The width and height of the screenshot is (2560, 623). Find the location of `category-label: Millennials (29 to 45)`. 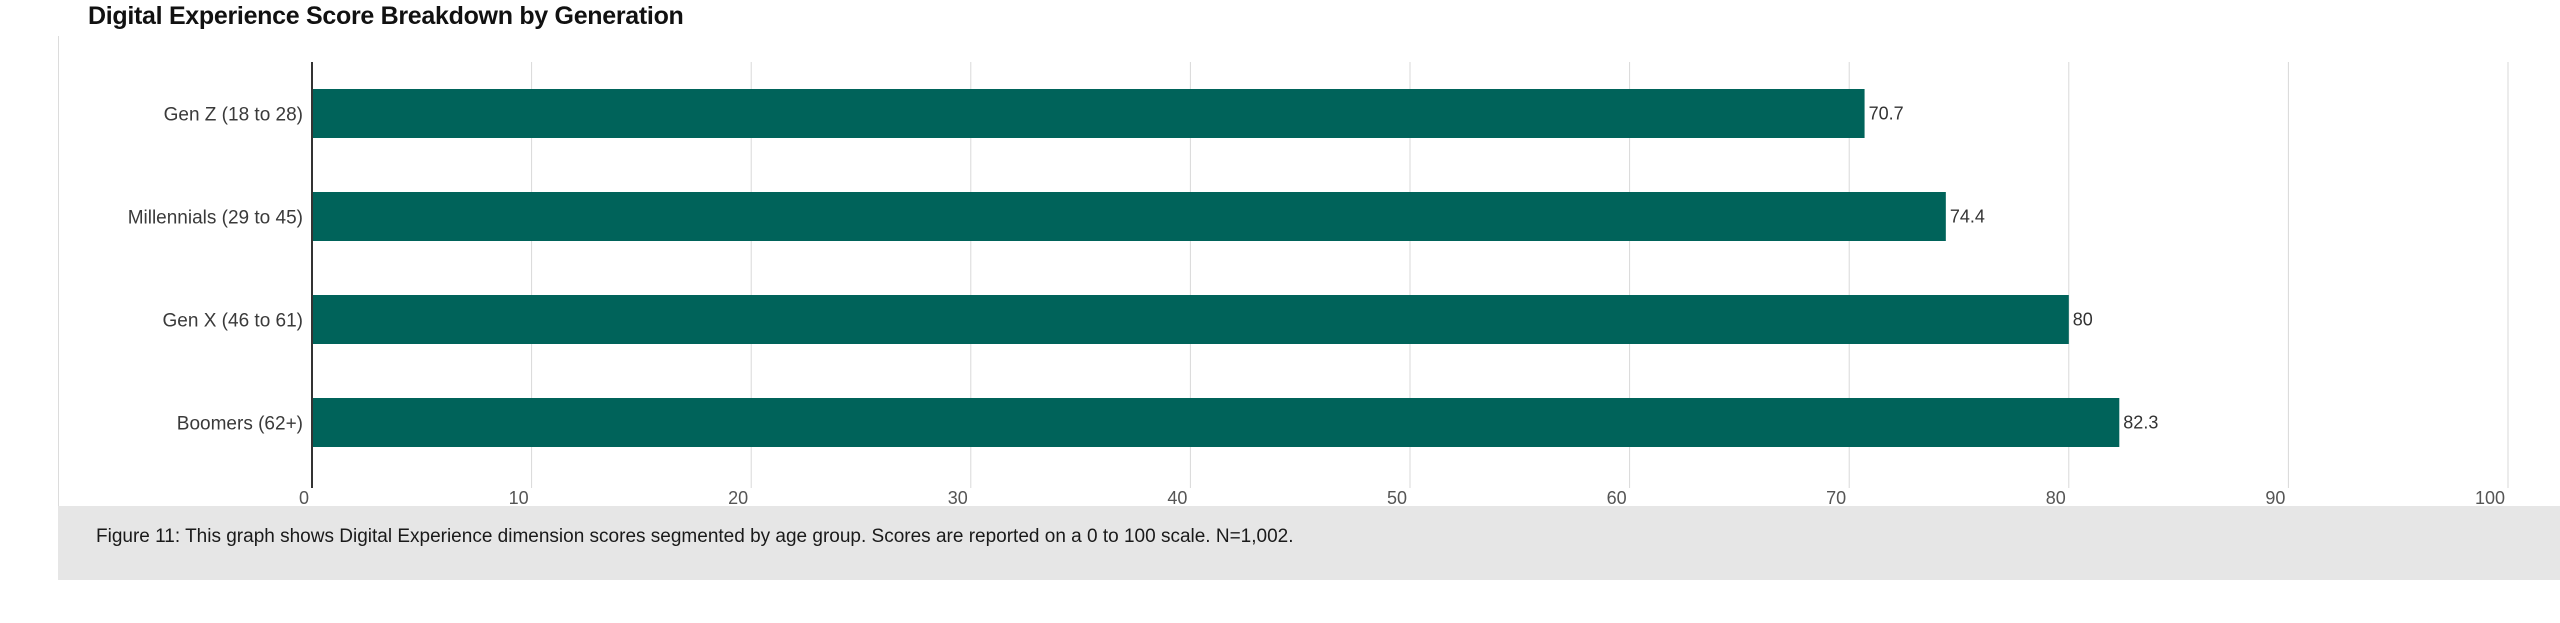

category-label: Millennials (29 to 45) is located at coordinates (215, 218).